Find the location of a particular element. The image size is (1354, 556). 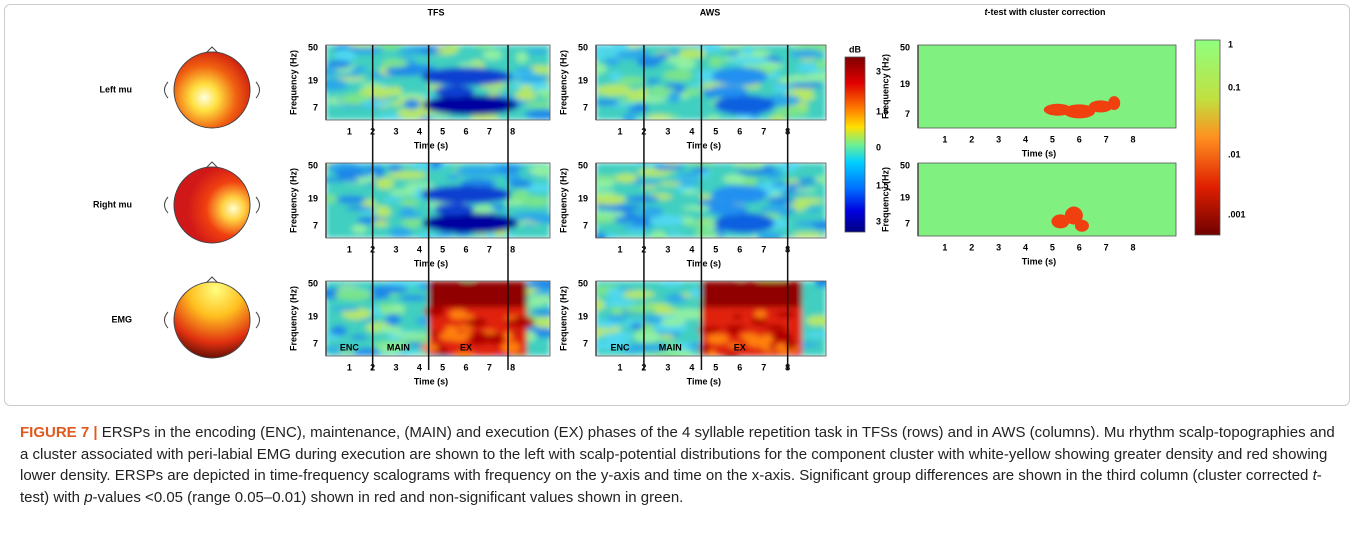

significant-cluster is located at coordinates (1100, 106).